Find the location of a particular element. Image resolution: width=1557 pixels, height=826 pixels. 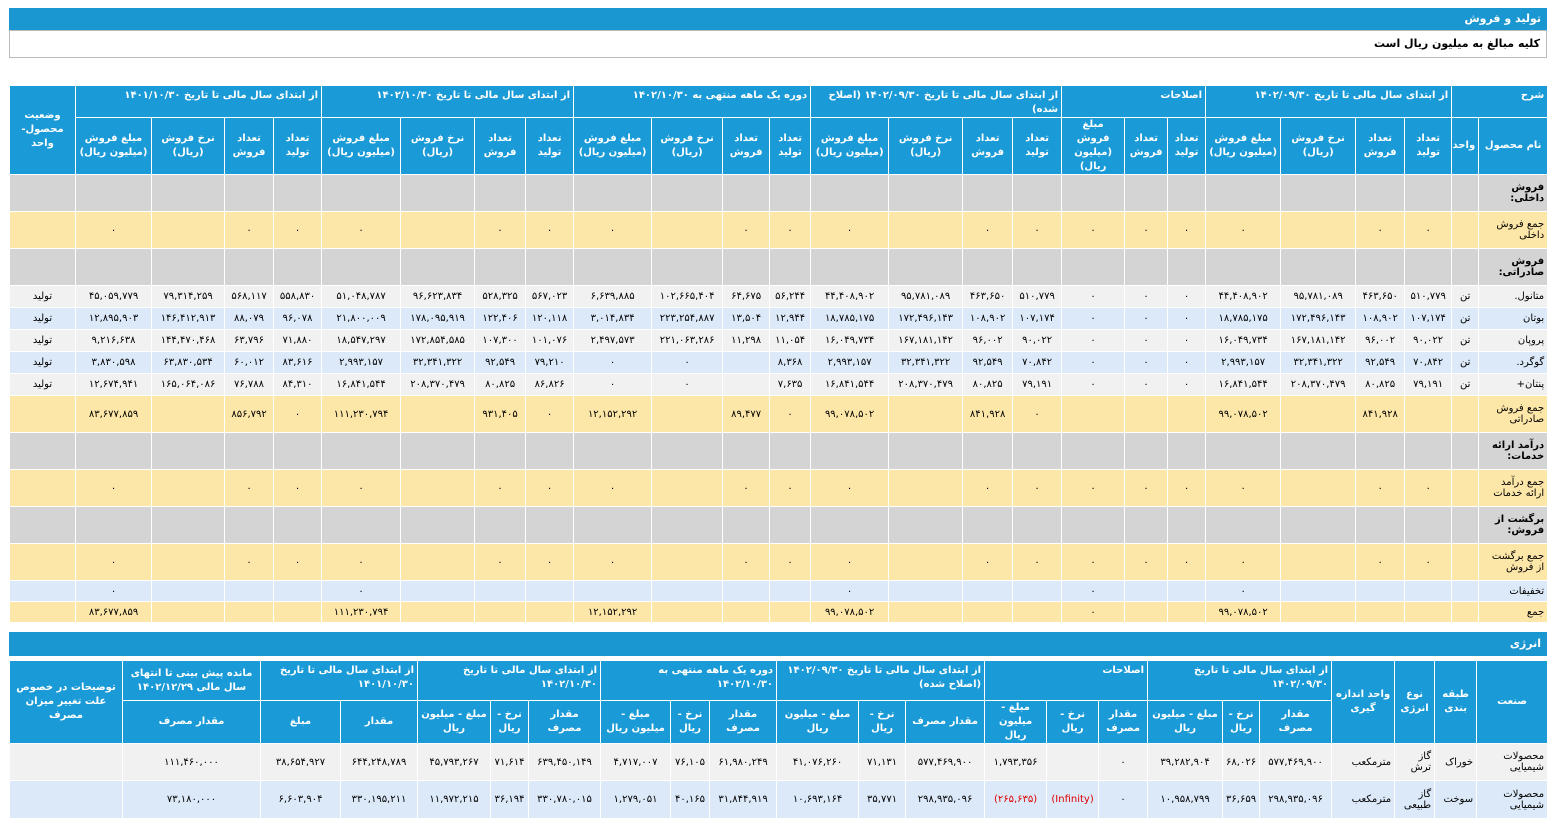

cell: ۸۴,۳۱۰ is located at coordinates (298, 384).